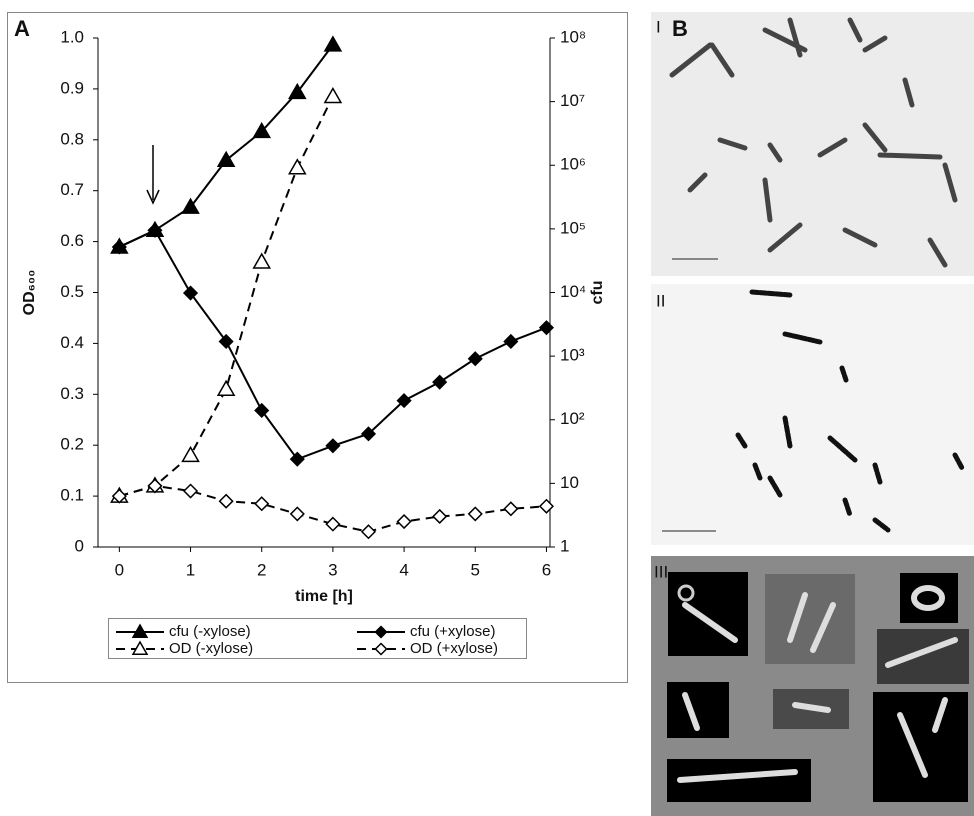 The height and width of the screenshot is (816, 974). Describe the element at coordinates (72, 495) in the screenshot. I see `y-tick-label: 0.1` at that location.